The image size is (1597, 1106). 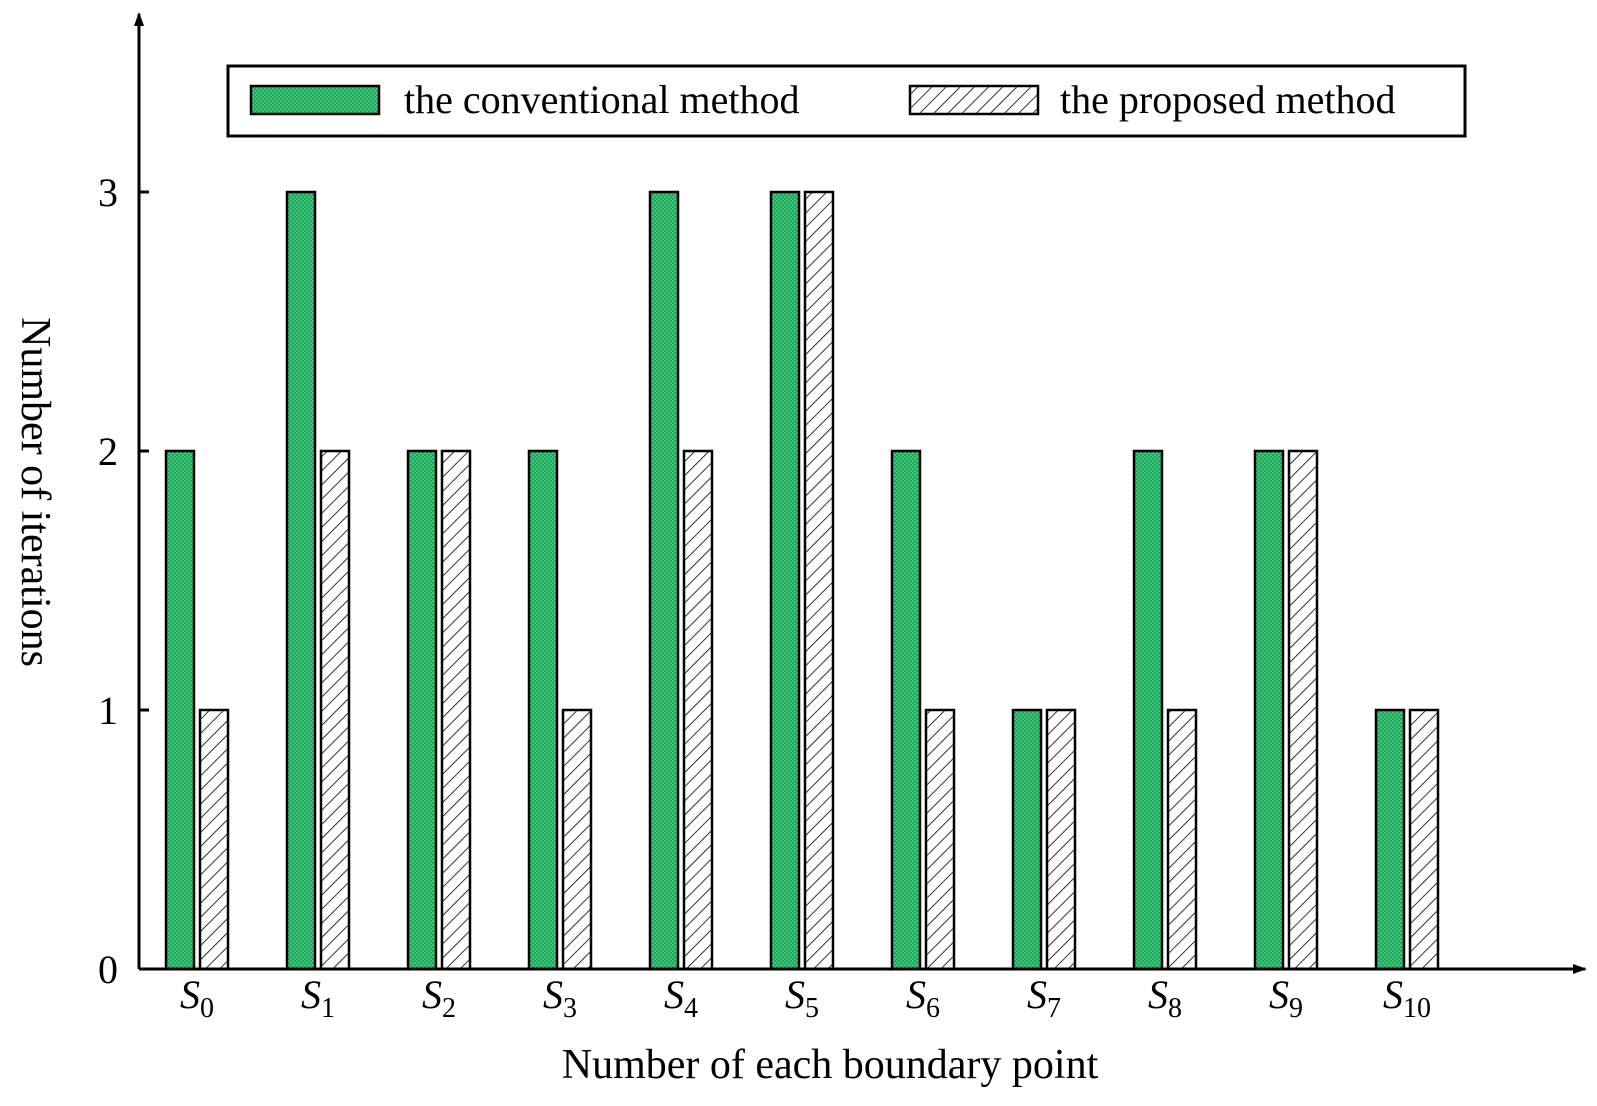 I want to click on bar-conventional-S9, so click(x=1269, y=710).